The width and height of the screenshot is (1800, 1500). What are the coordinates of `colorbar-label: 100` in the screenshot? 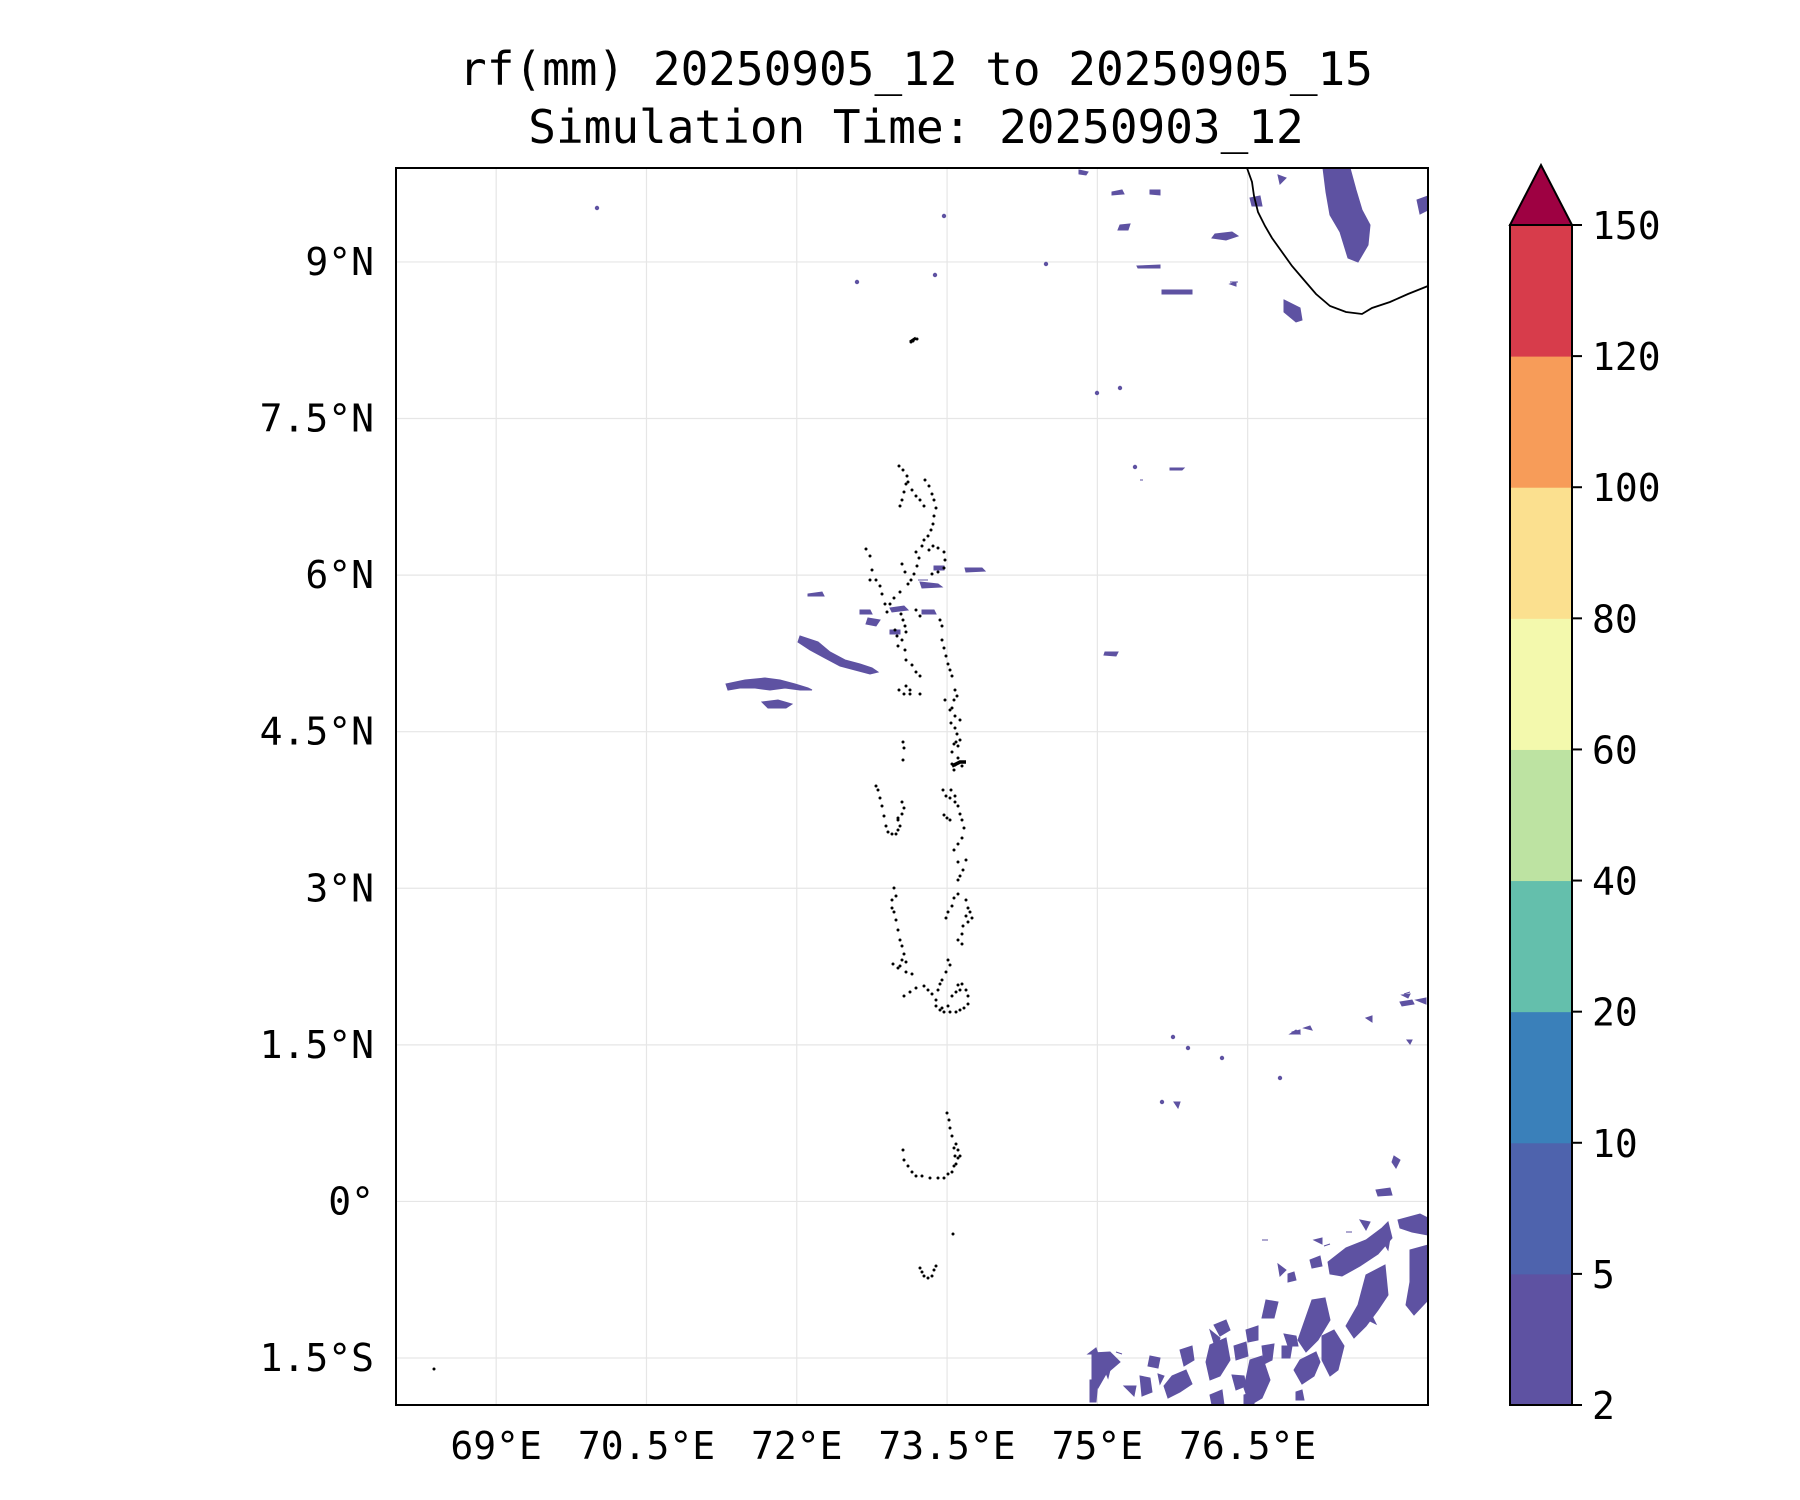 It's located at (1626, 488).